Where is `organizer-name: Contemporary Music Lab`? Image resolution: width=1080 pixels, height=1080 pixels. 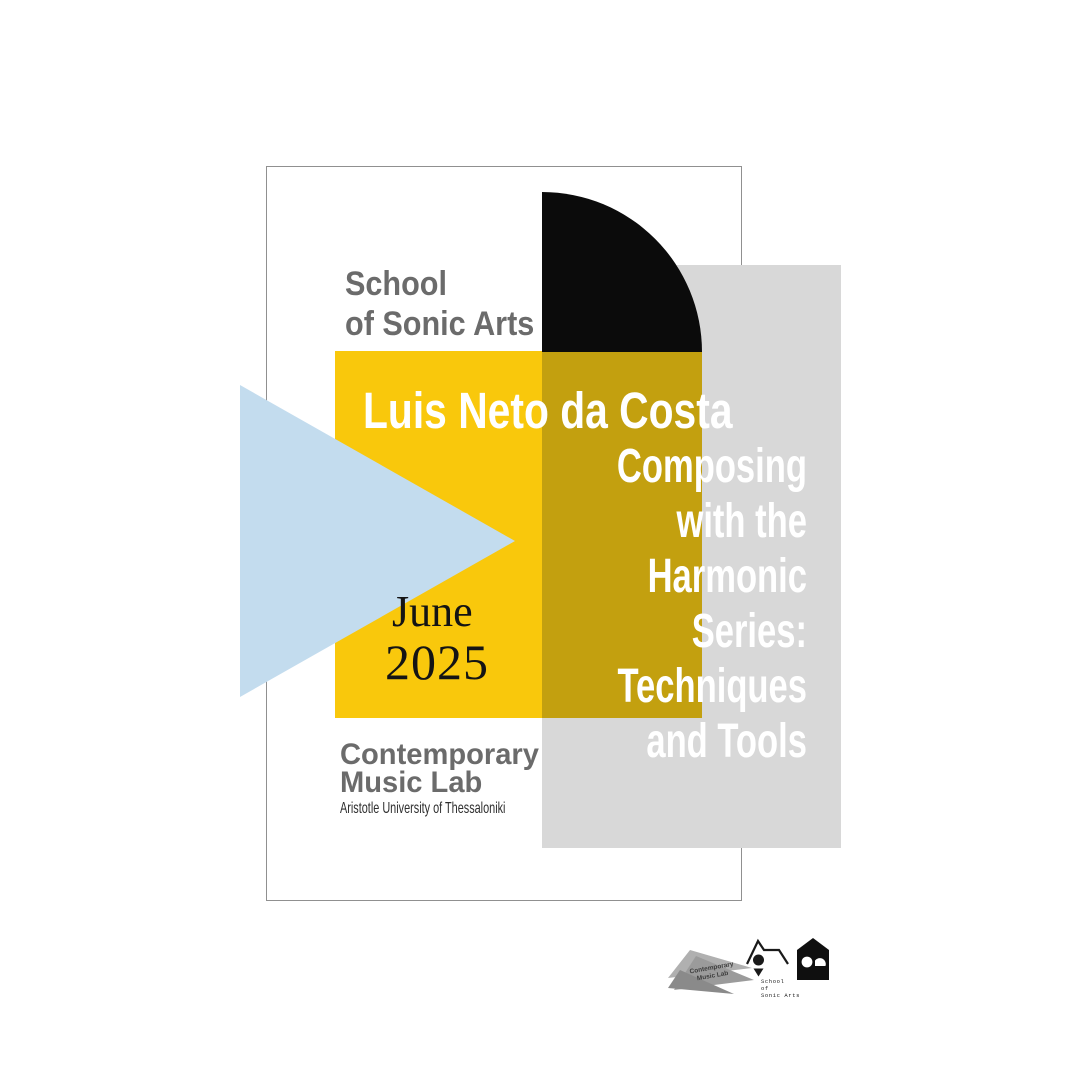
organizer-name: Contemporary Music Lab is located at coordinates (439, 768).